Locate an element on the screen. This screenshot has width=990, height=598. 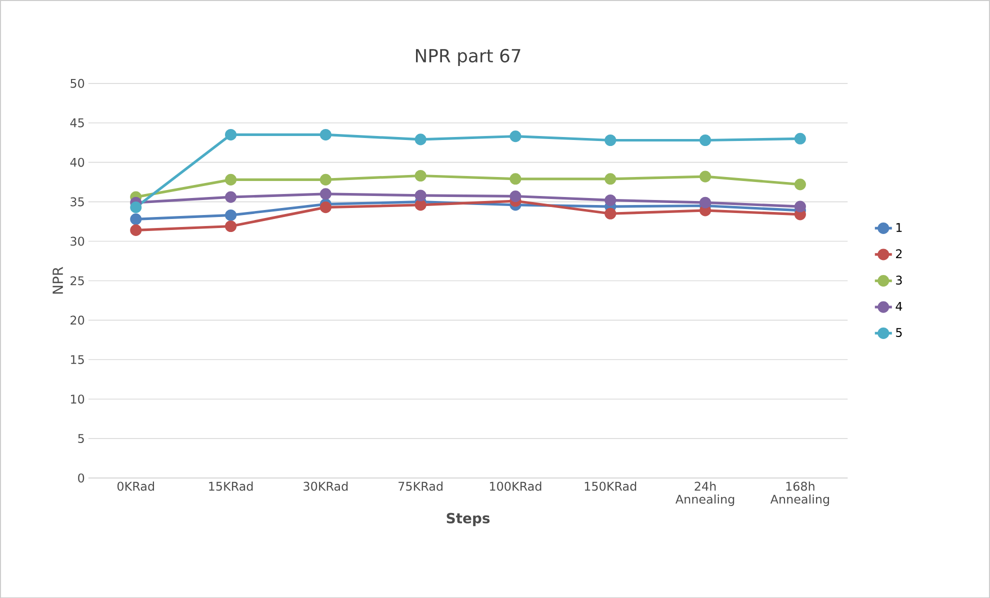
y-tick-label: 5 is located at coordinates (81, 438).